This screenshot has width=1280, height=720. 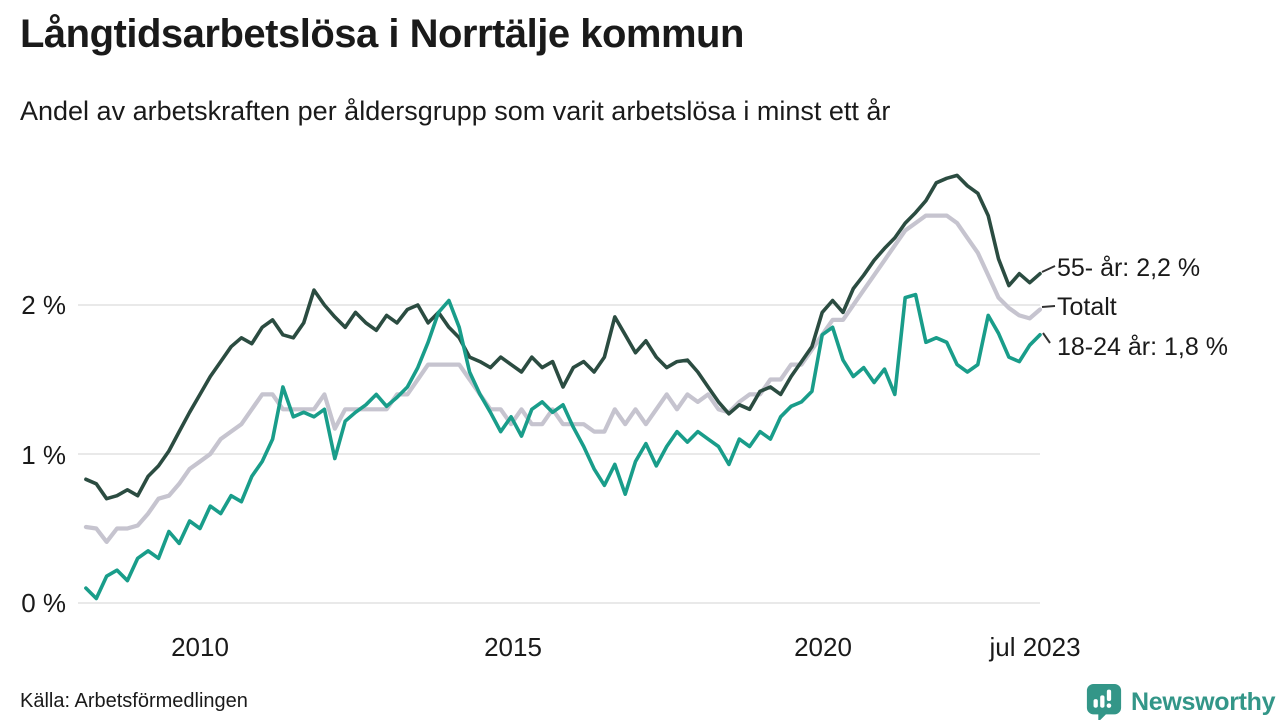 What do you see at coordinates (43, 603) in the screenshot?
I see `y-axis-tick-0: 0 %` at bounding box center [43, 603].